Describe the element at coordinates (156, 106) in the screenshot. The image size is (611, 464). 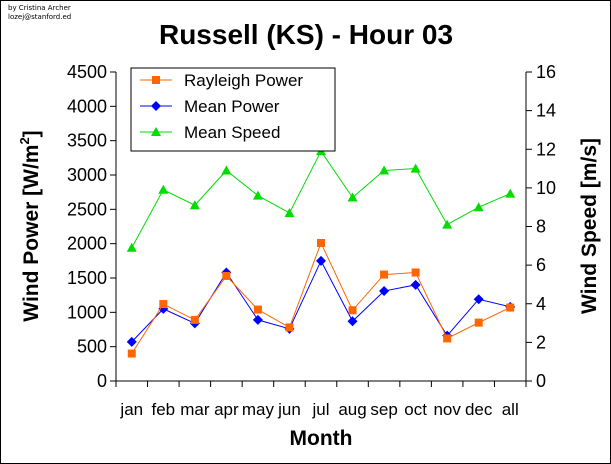
I see `legend-marker-mean-power` at that location.